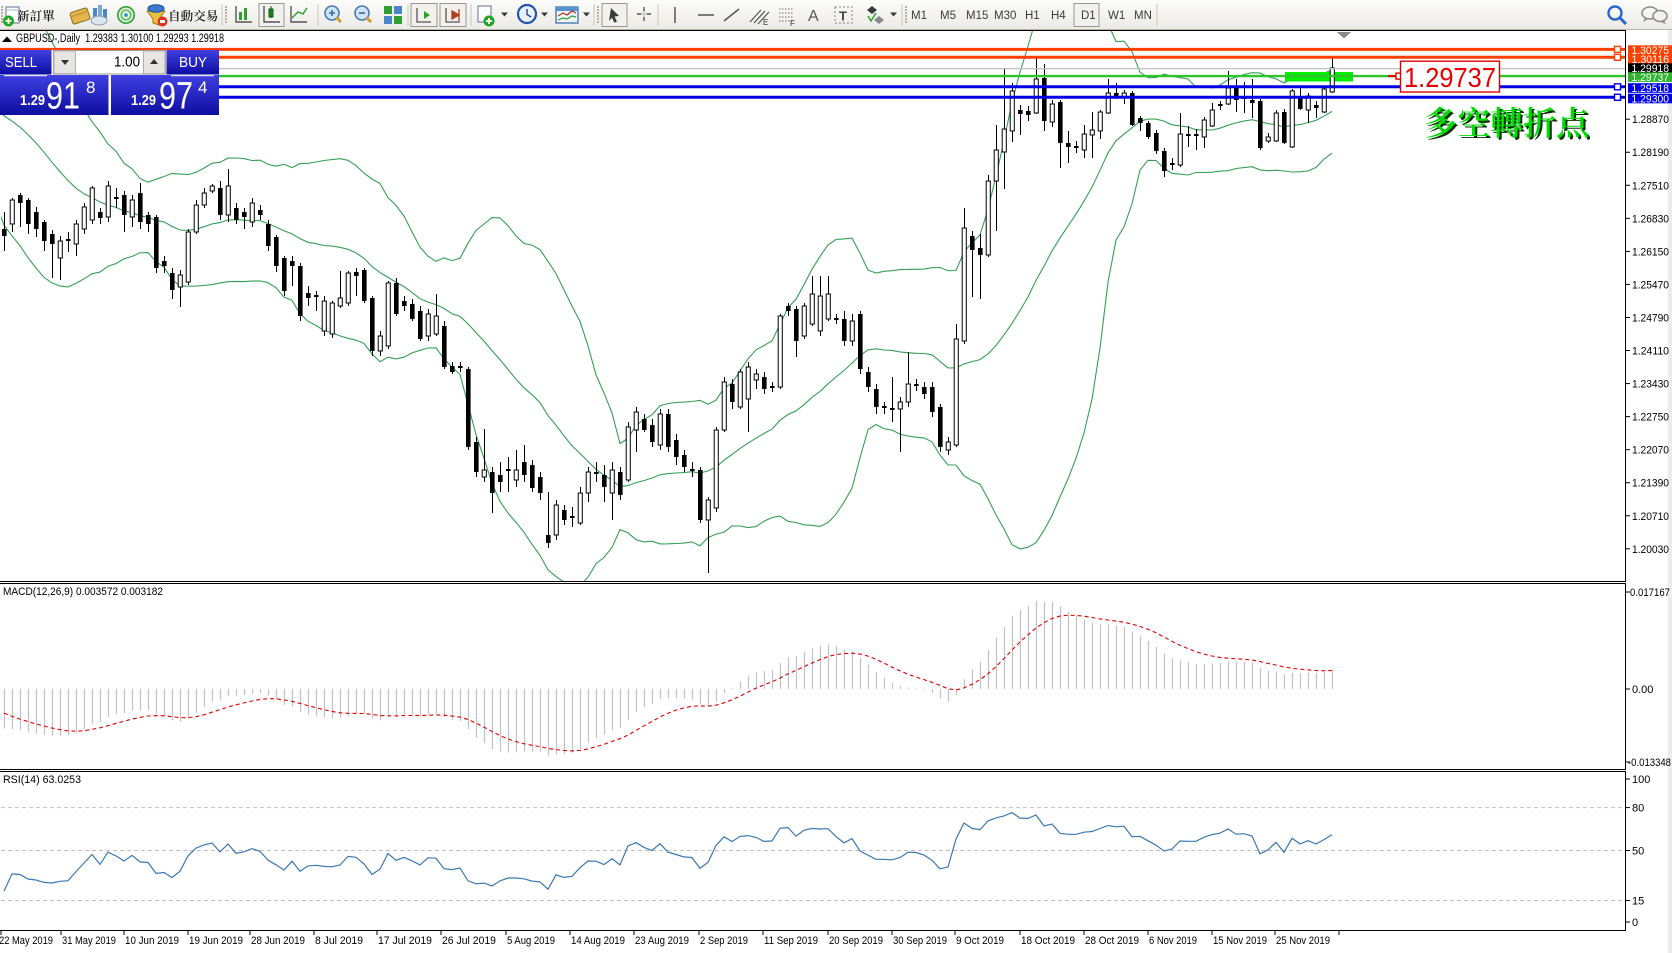 The image size is (1672, 953). Describe the element at coordinates (1650, 319) in the screenshot. I see `svg-text: 1.24790` at that location.